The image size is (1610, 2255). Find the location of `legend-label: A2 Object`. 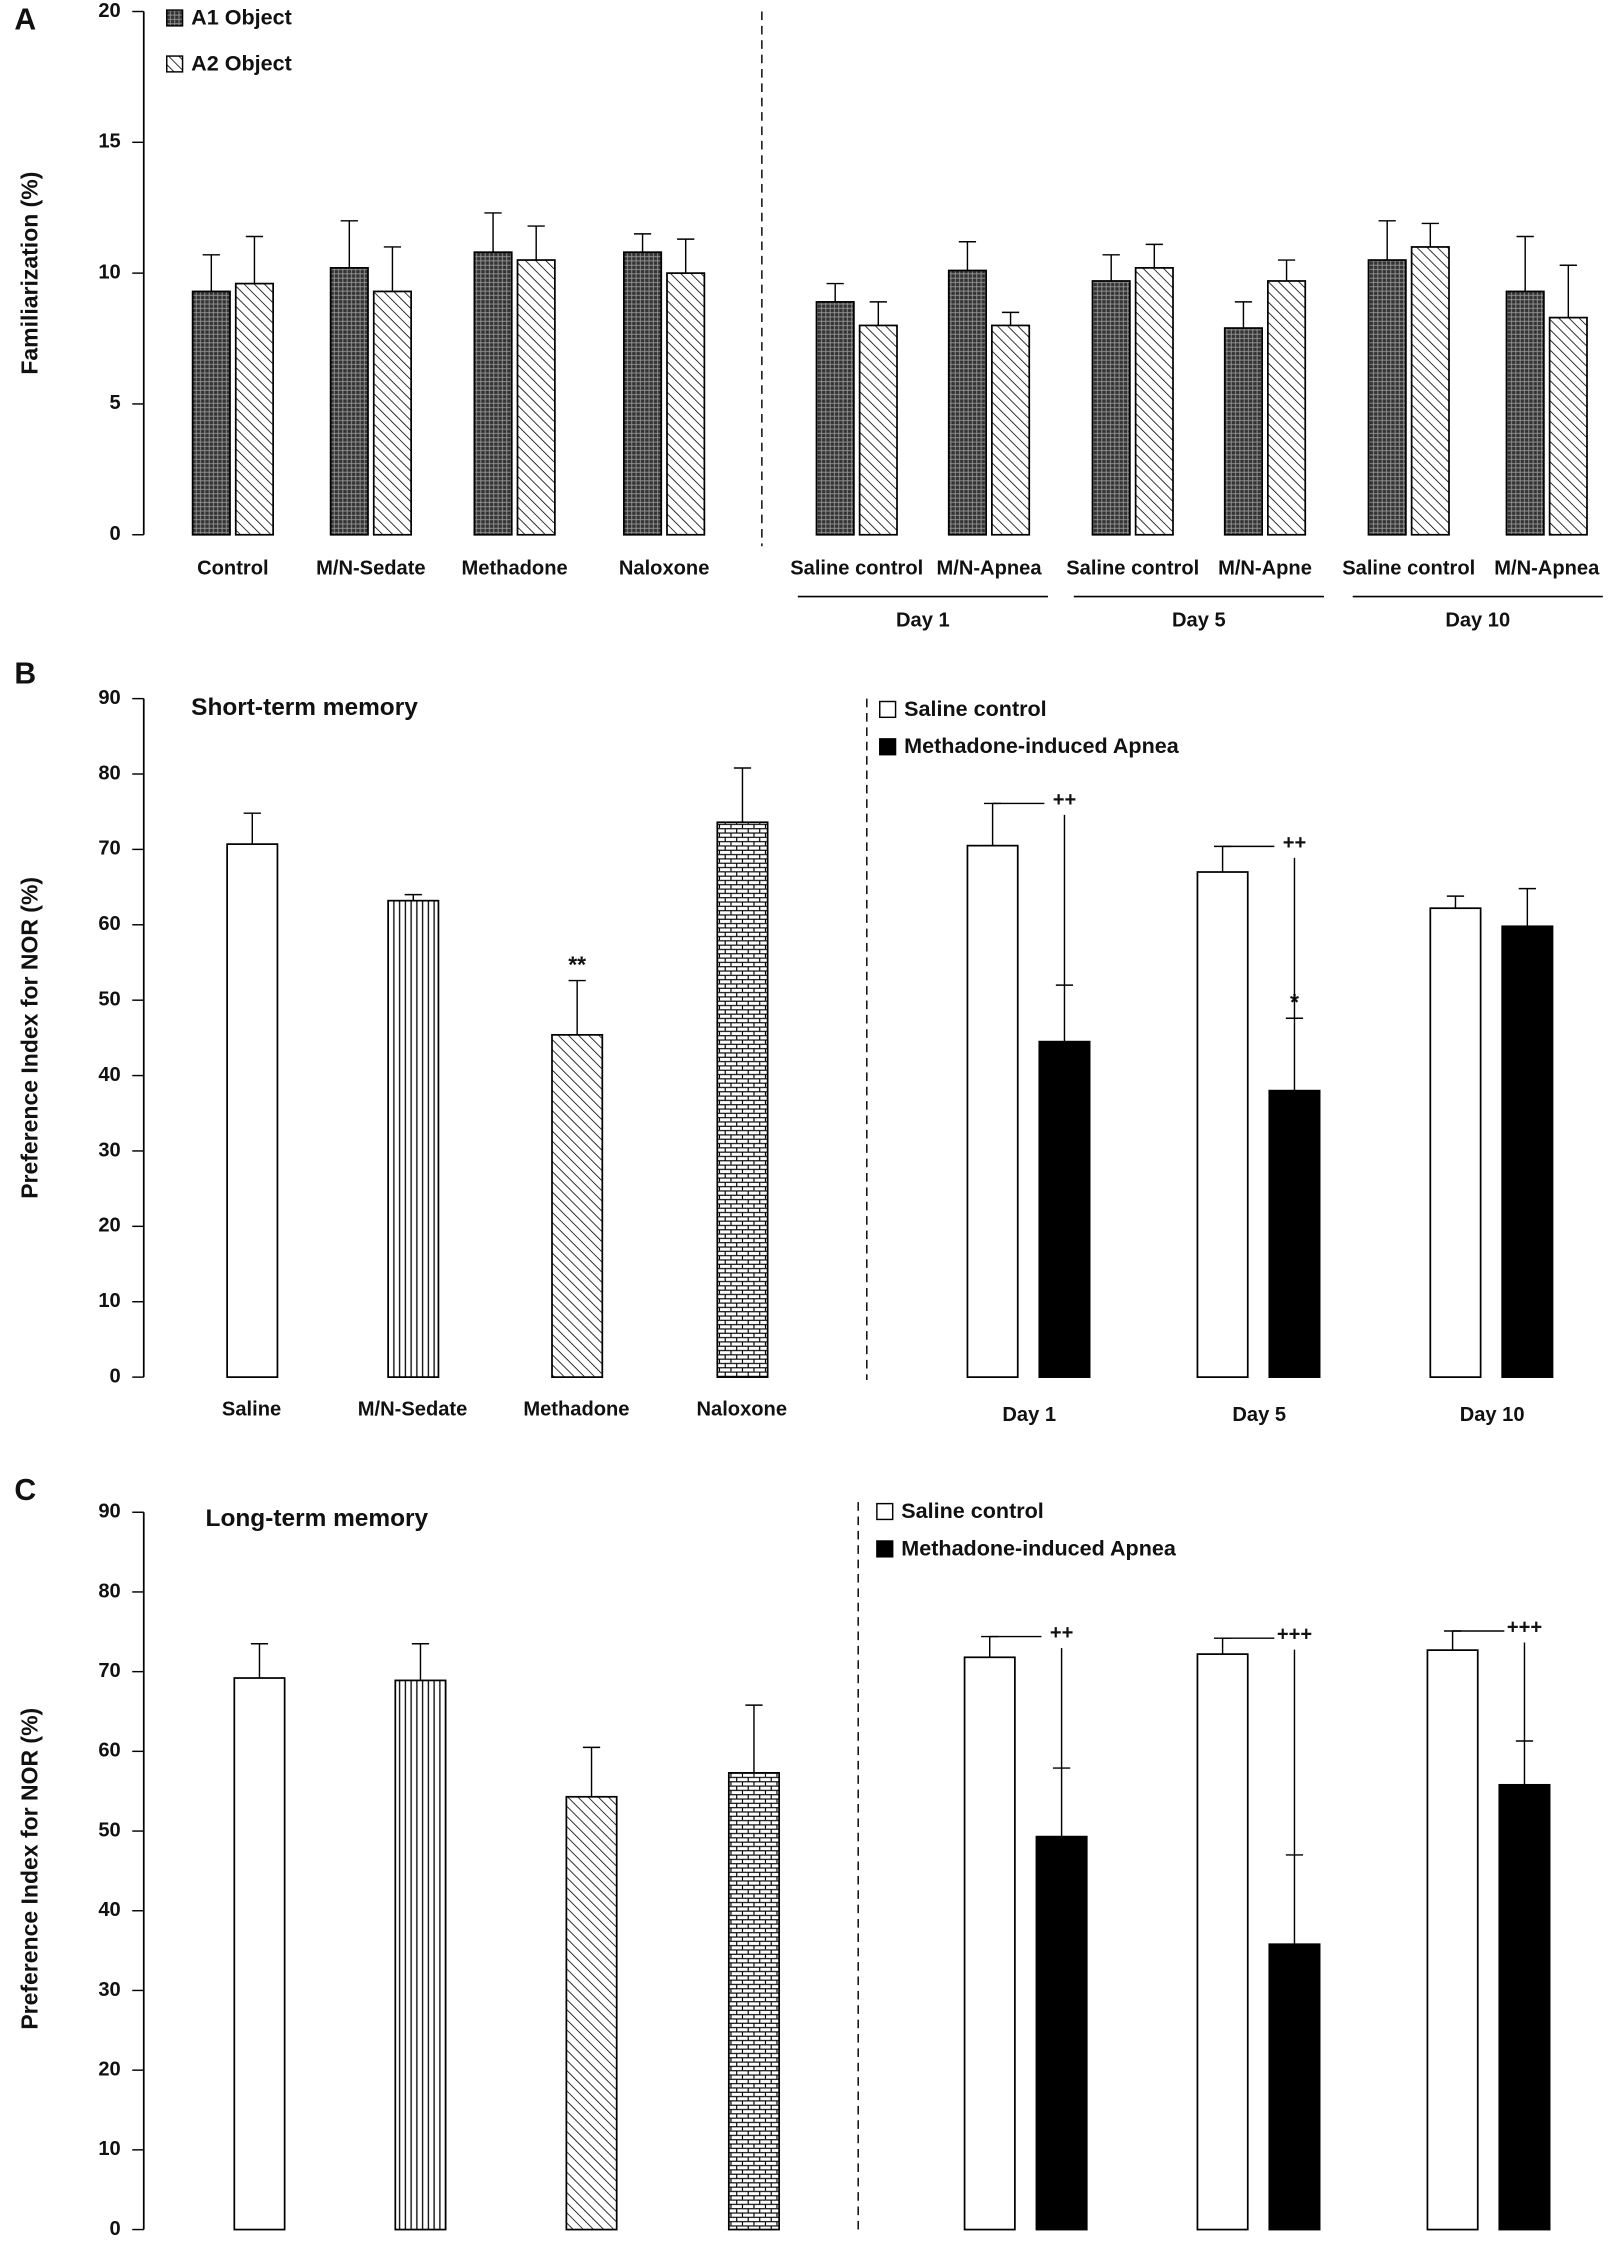

legend-label: A2 Object is located at coordinates (241, 62).